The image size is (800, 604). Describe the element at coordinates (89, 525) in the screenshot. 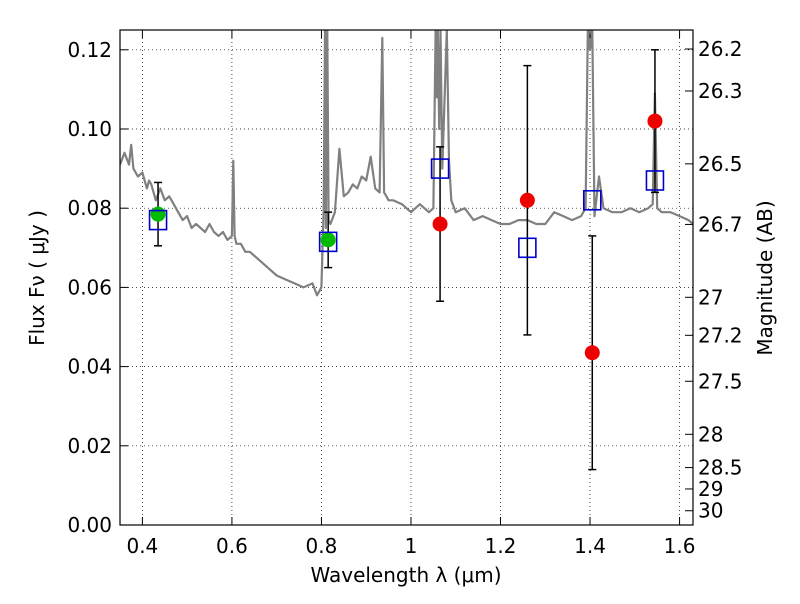

I see `y-tick-label: 0.00` at that location.